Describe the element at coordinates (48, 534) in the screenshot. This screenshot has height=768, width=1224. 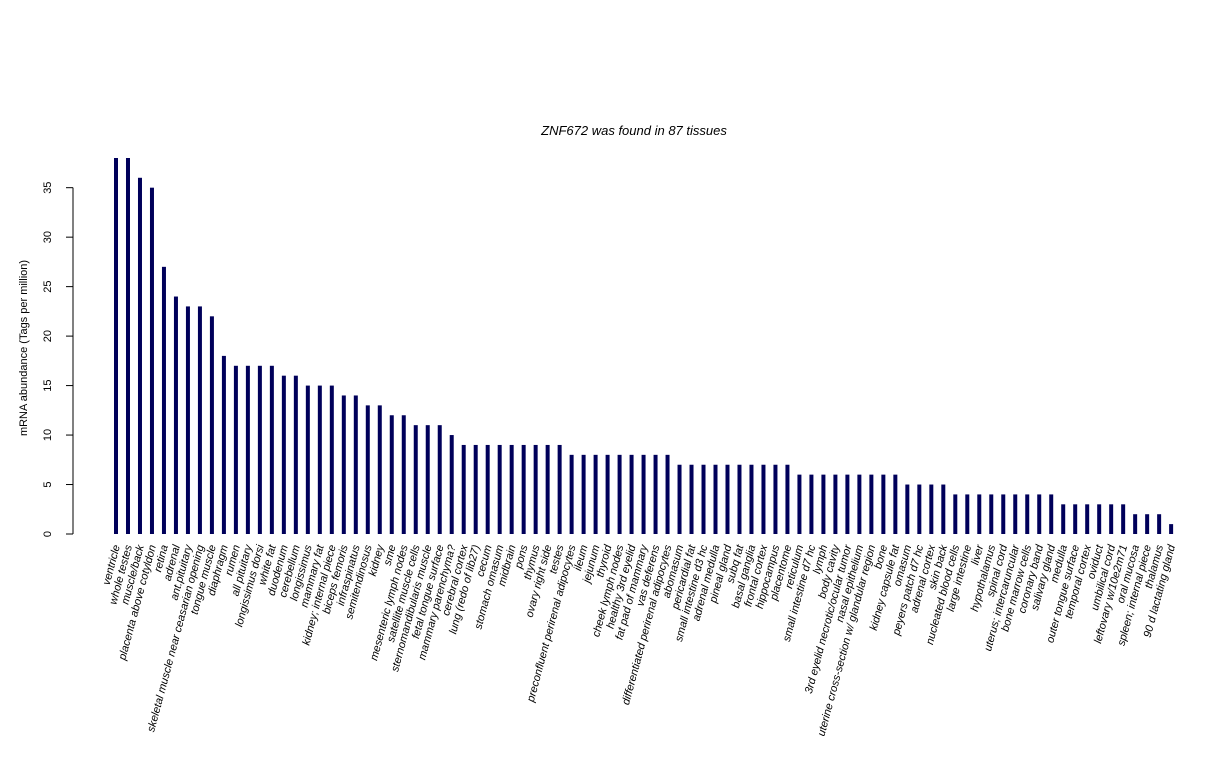
I see `y-tick-label: 0` at that location.